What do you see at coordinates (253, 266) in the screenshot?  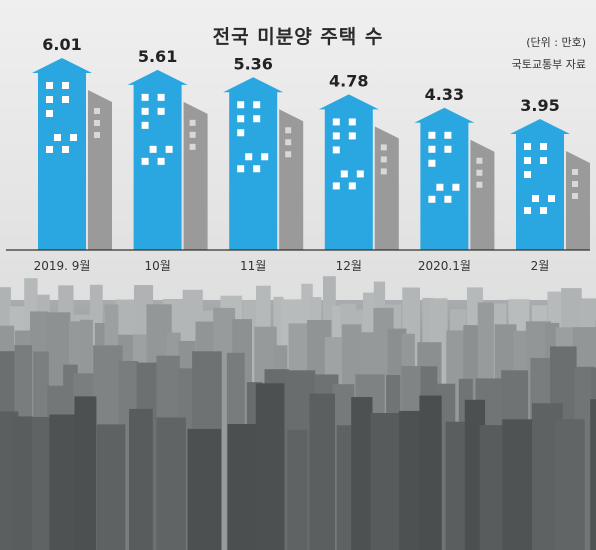 I see `x-tick-label-2: 11월` at bounding box center [253, 266].